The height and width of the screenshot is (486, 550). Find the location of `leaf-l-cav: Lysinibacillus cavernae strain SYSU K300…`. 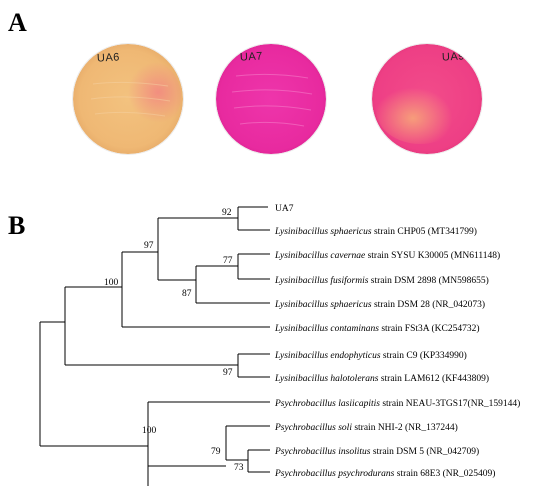

leaf-l-cav: Lysinibacillus cavernae strain SYSU K300… is located at coordinates (387, 255).